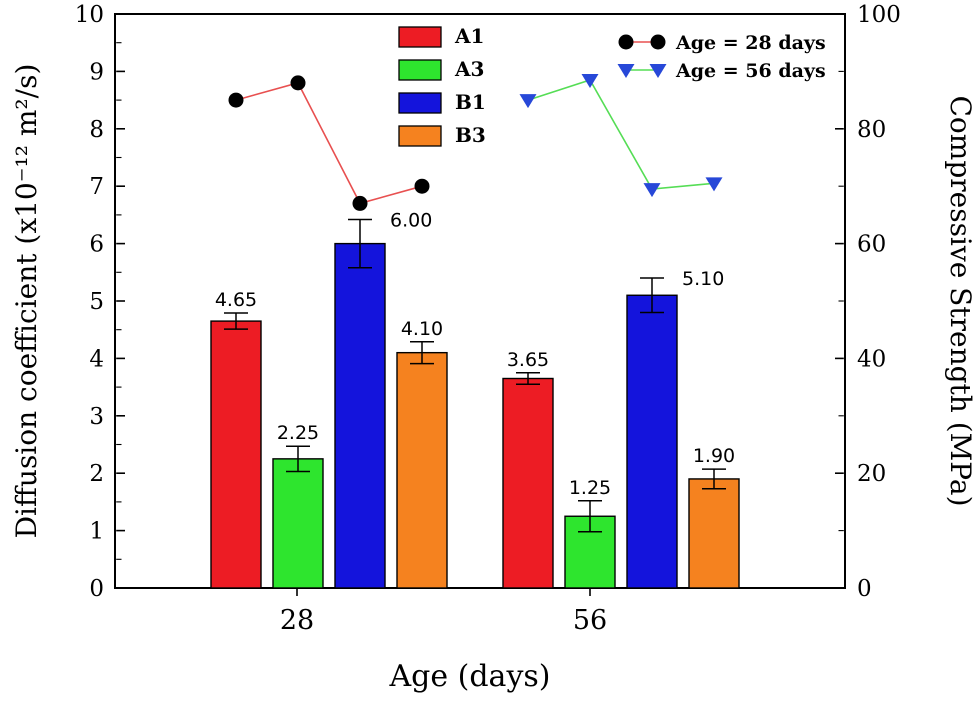  I want to click on right-tick-label: 80, so click(871, 130).